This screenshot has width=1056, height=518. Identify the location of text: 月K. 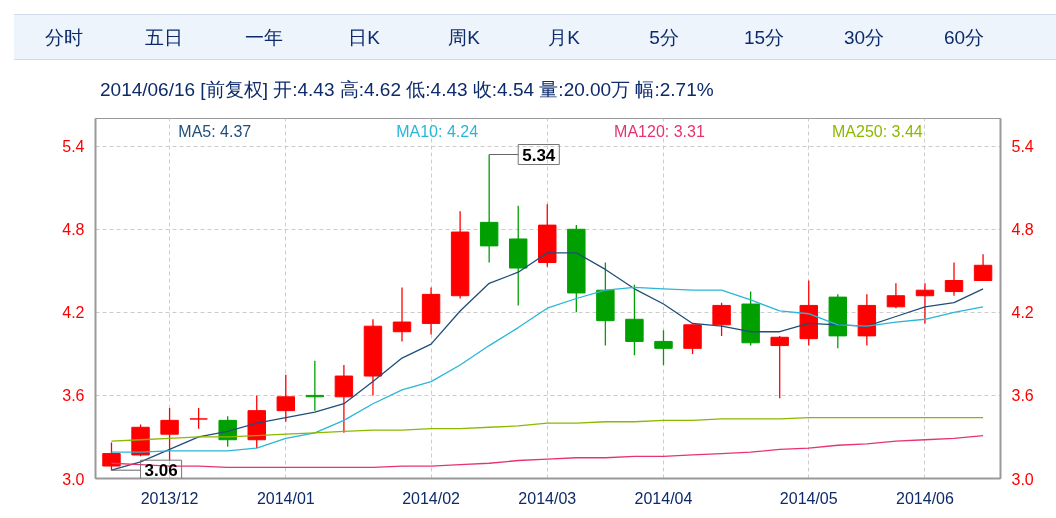
(564, 38).